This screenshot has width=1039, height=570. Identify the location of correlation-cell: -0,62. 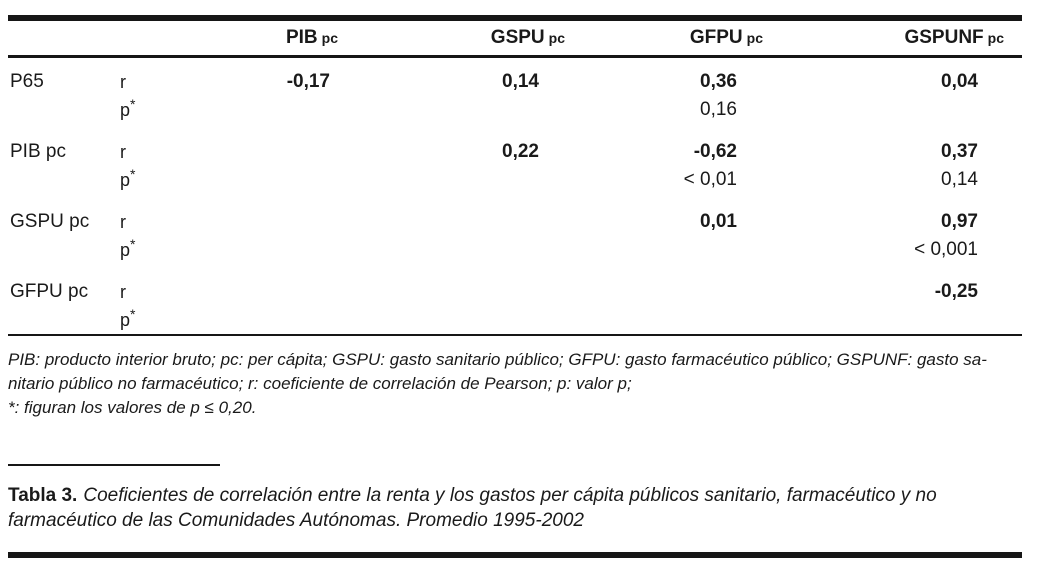
(715, 151).